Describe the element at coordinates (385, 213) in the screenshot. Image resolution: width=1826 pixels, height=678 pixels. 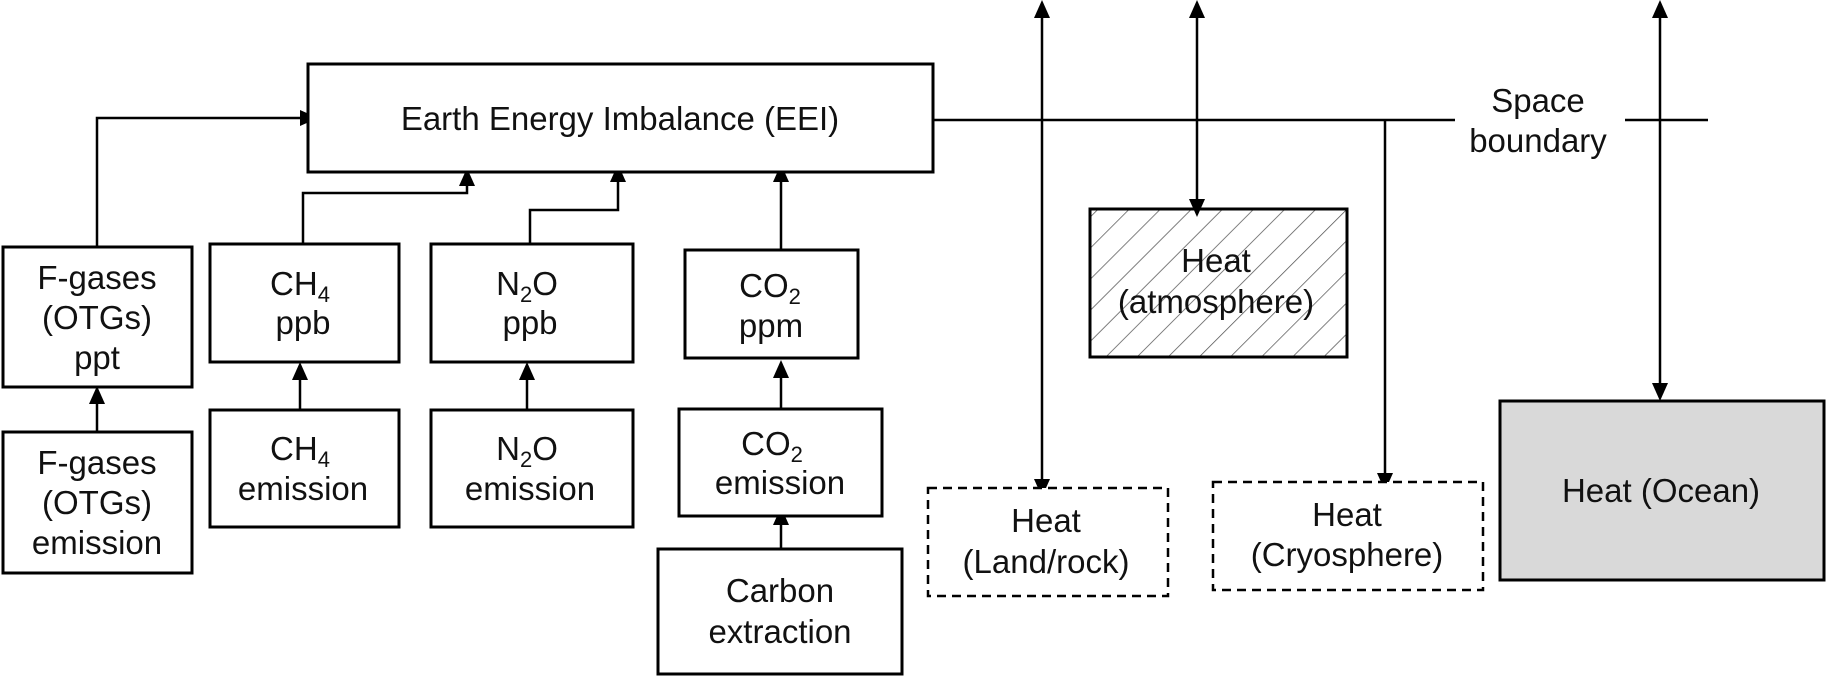
I see `arrow-ch4-to-eei` at that location.